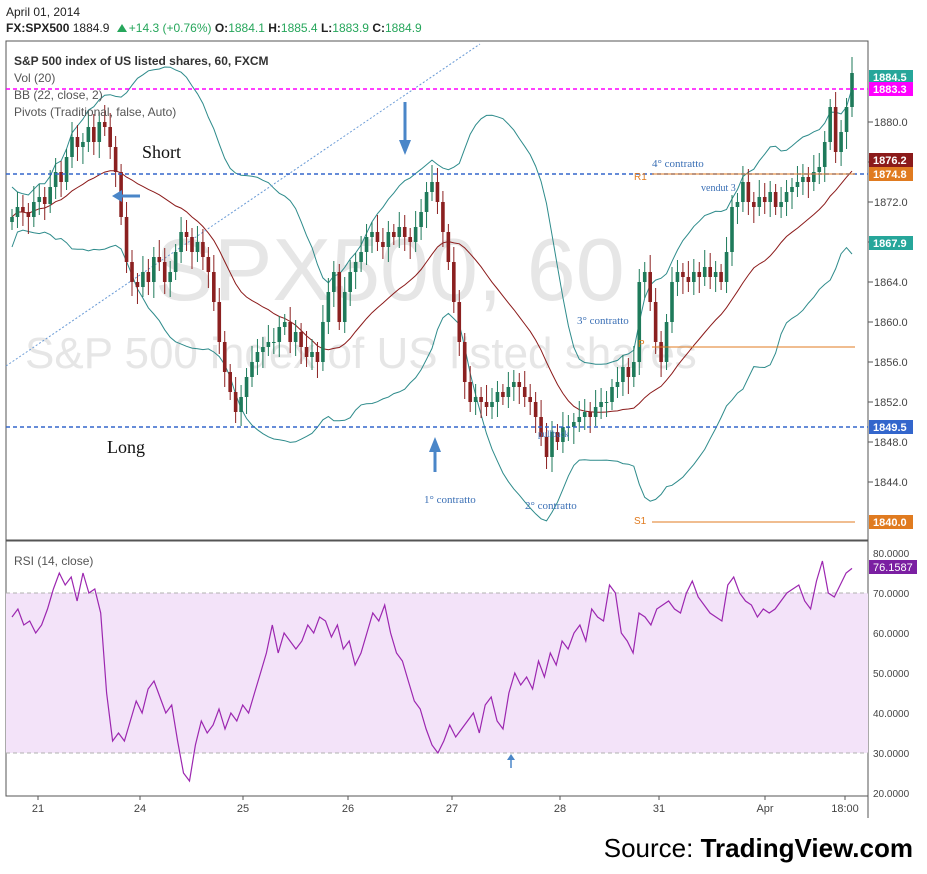  Describe the element at coordinates (890, 161) in the screenshot. I see `price-label: 1876.2` at that location.